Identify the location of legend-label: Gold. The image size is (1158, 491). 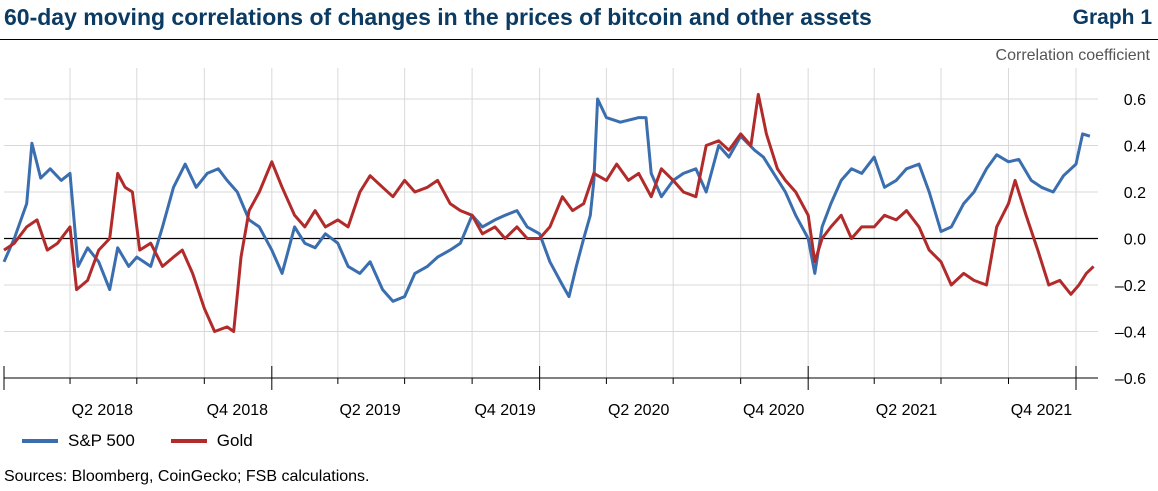
(234, 440).